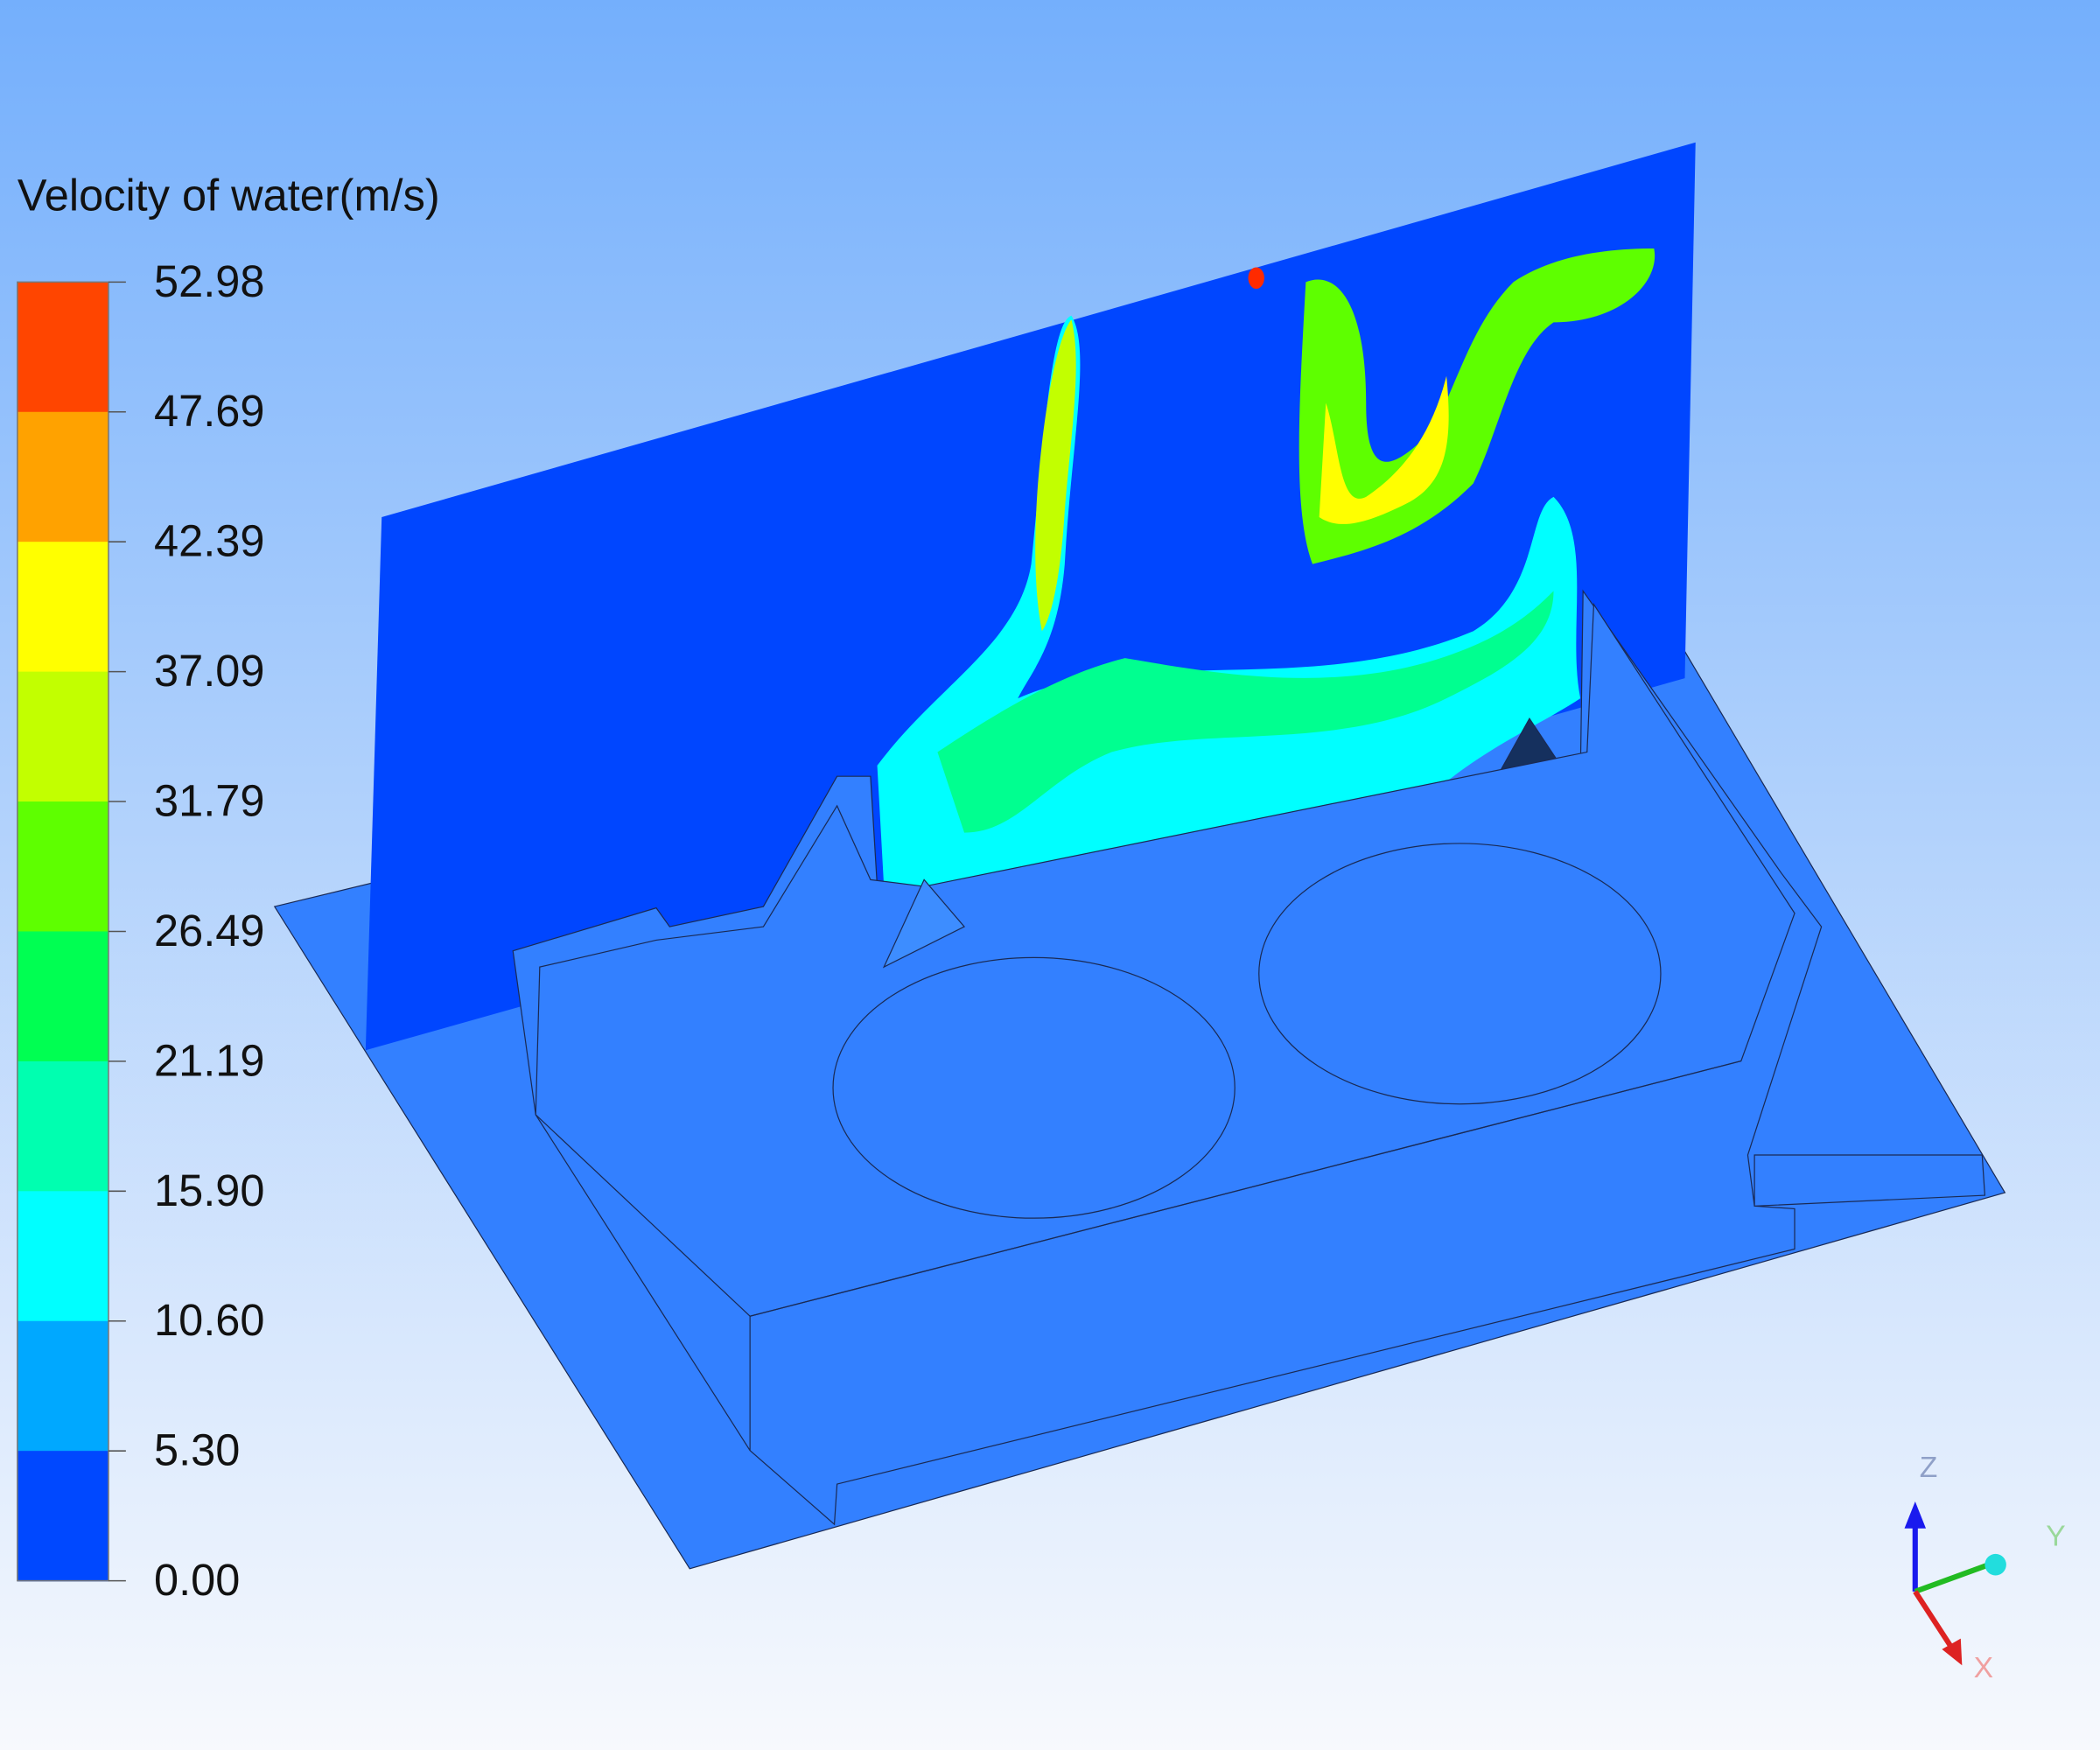  What do you see at coordinates (924, 923) in the screenshot?
I see `wedge` at bounding box center [924, 923].